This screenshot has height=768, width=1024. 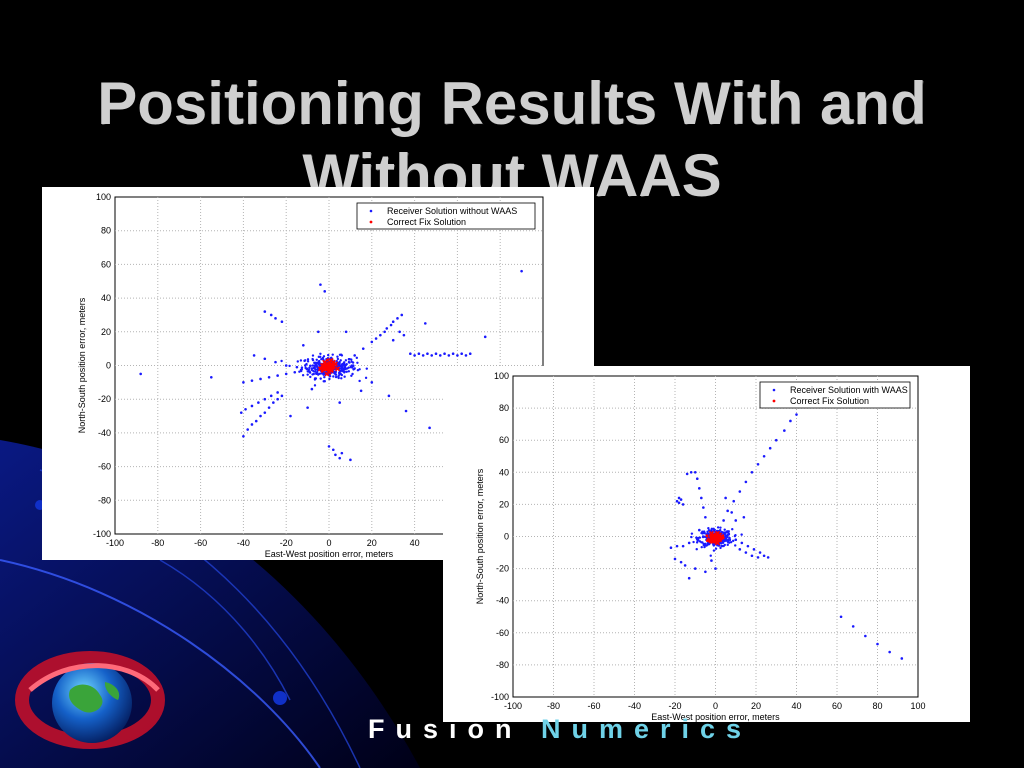 What do you see at coordinates (500, 697) in the screenshot?
I see `with-y-tick-label: -100` at bounding box center [500, 697].